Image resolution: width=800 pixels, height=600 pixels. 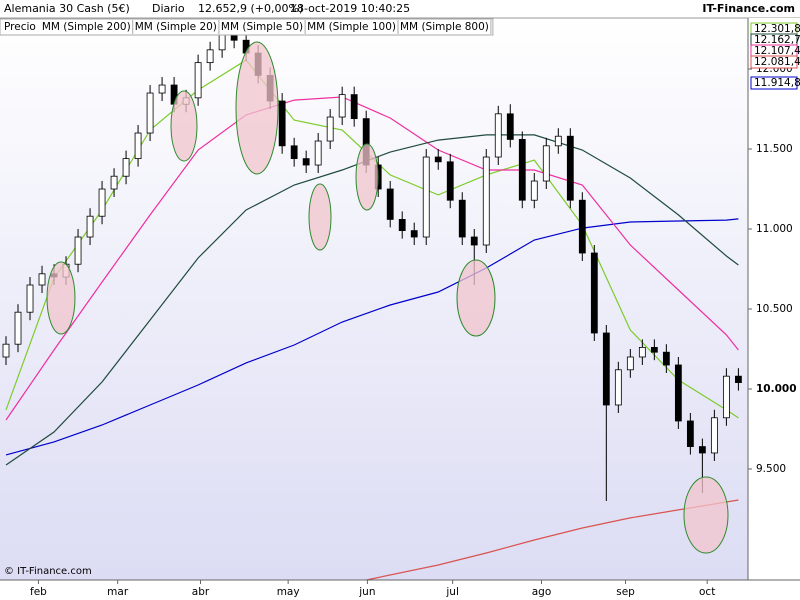 I want to click on price-flag: 12.081,4, so click(x=777, y=62).